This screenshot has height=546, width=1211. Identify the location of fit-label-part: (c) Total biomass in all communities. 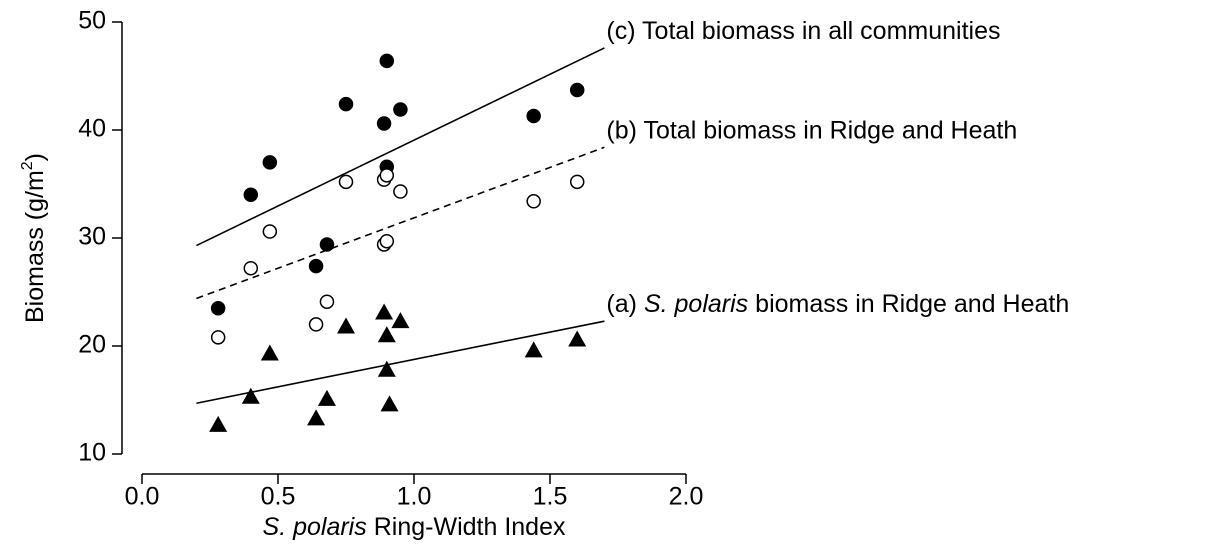
(803, 31).